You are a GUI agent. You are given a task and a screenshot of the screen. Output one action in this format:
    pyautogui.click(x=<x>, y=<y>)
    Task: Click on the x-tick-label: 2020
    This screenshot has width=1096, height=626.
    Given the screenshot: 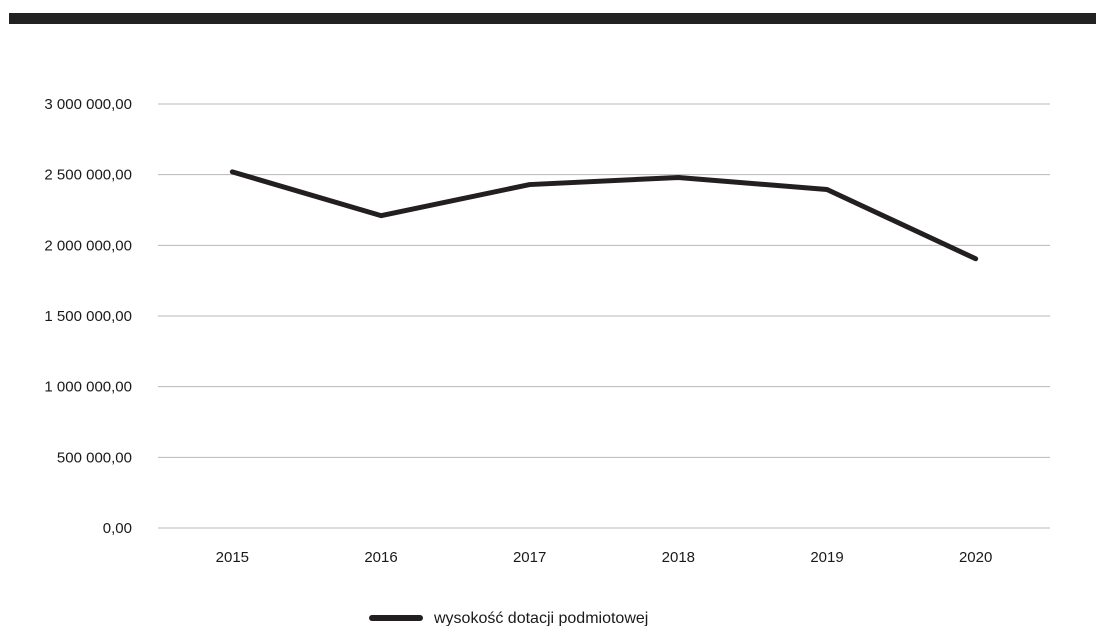 What is the action you would take?
    pyautogui.click(x=975, y=557)
    